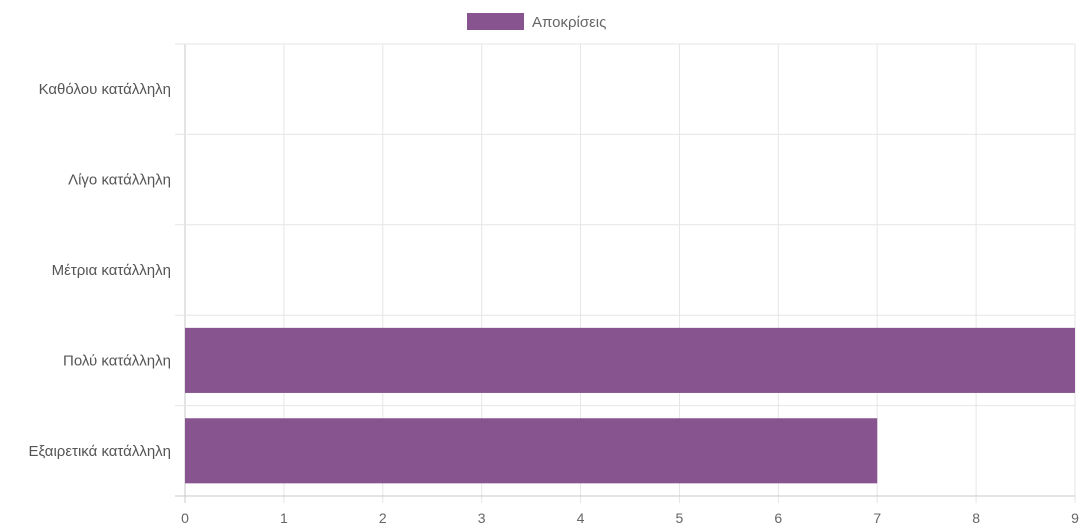  Describe the element at coordinates (877, 518) in the screenshot. I see `x-tick-label: 7` at that location.